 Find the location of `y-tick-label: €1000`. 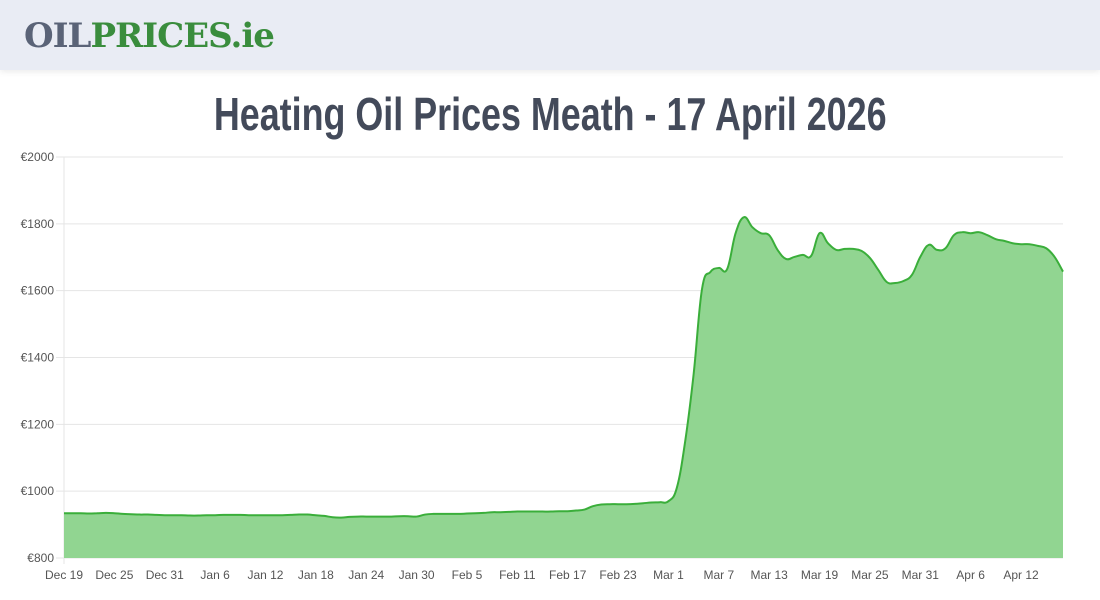

y-tick-label: €1000 is located at coordinates (38, 491).